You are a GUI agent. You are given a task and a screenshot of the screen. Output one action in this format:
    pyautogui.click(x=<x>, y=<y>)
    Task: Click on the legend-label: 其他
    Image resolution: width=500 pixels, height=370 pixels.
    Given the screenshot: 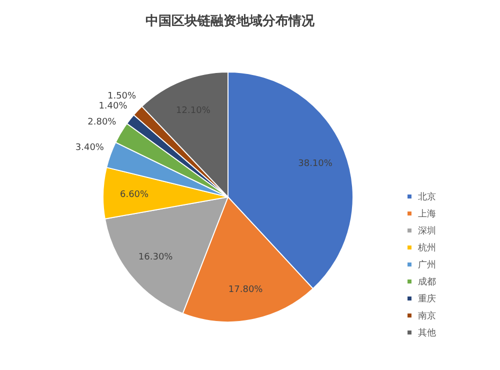 What is the action you would take?
    pyautogui.click(x=427, y=333)
    